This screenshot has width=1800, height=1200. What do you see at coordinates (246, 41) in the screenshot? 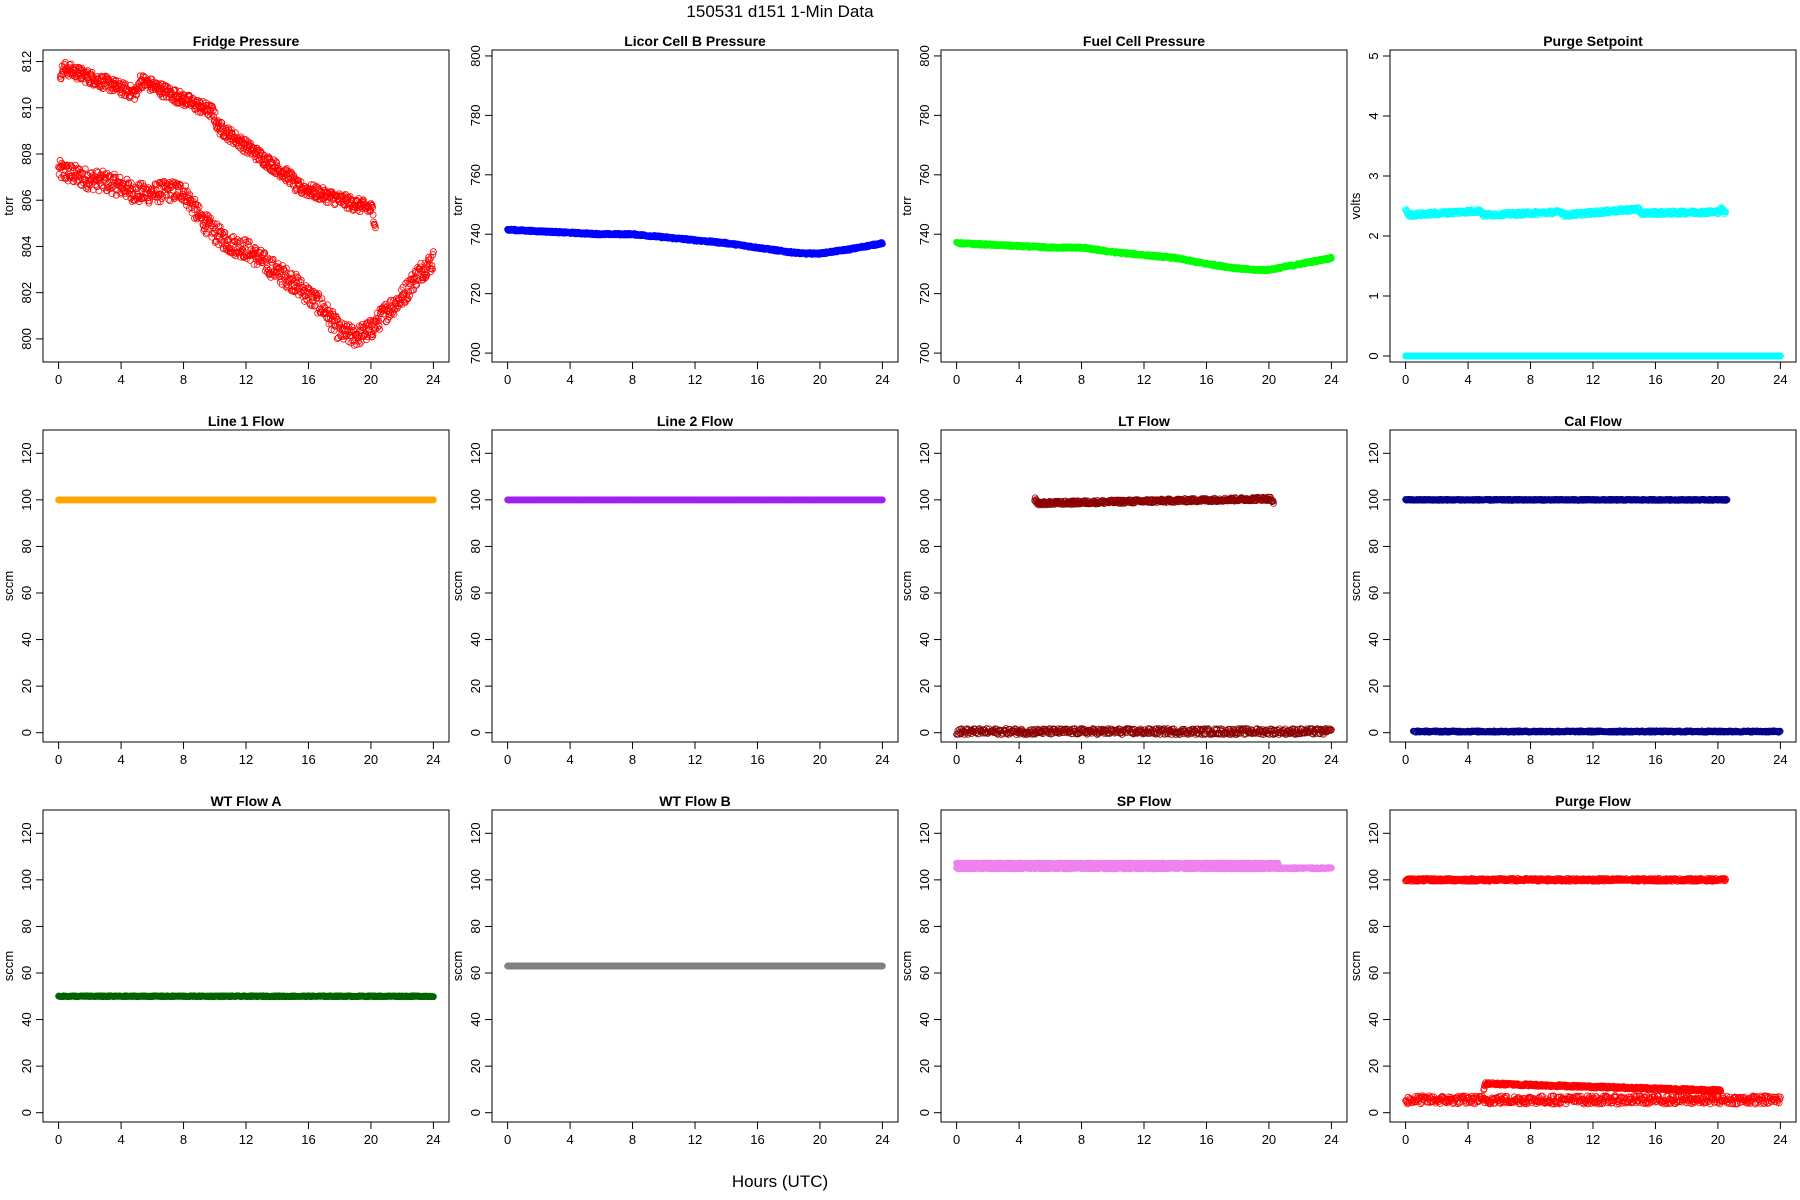
I see `chart-title: Fridge Pressure` at bounding box center [246, 41].